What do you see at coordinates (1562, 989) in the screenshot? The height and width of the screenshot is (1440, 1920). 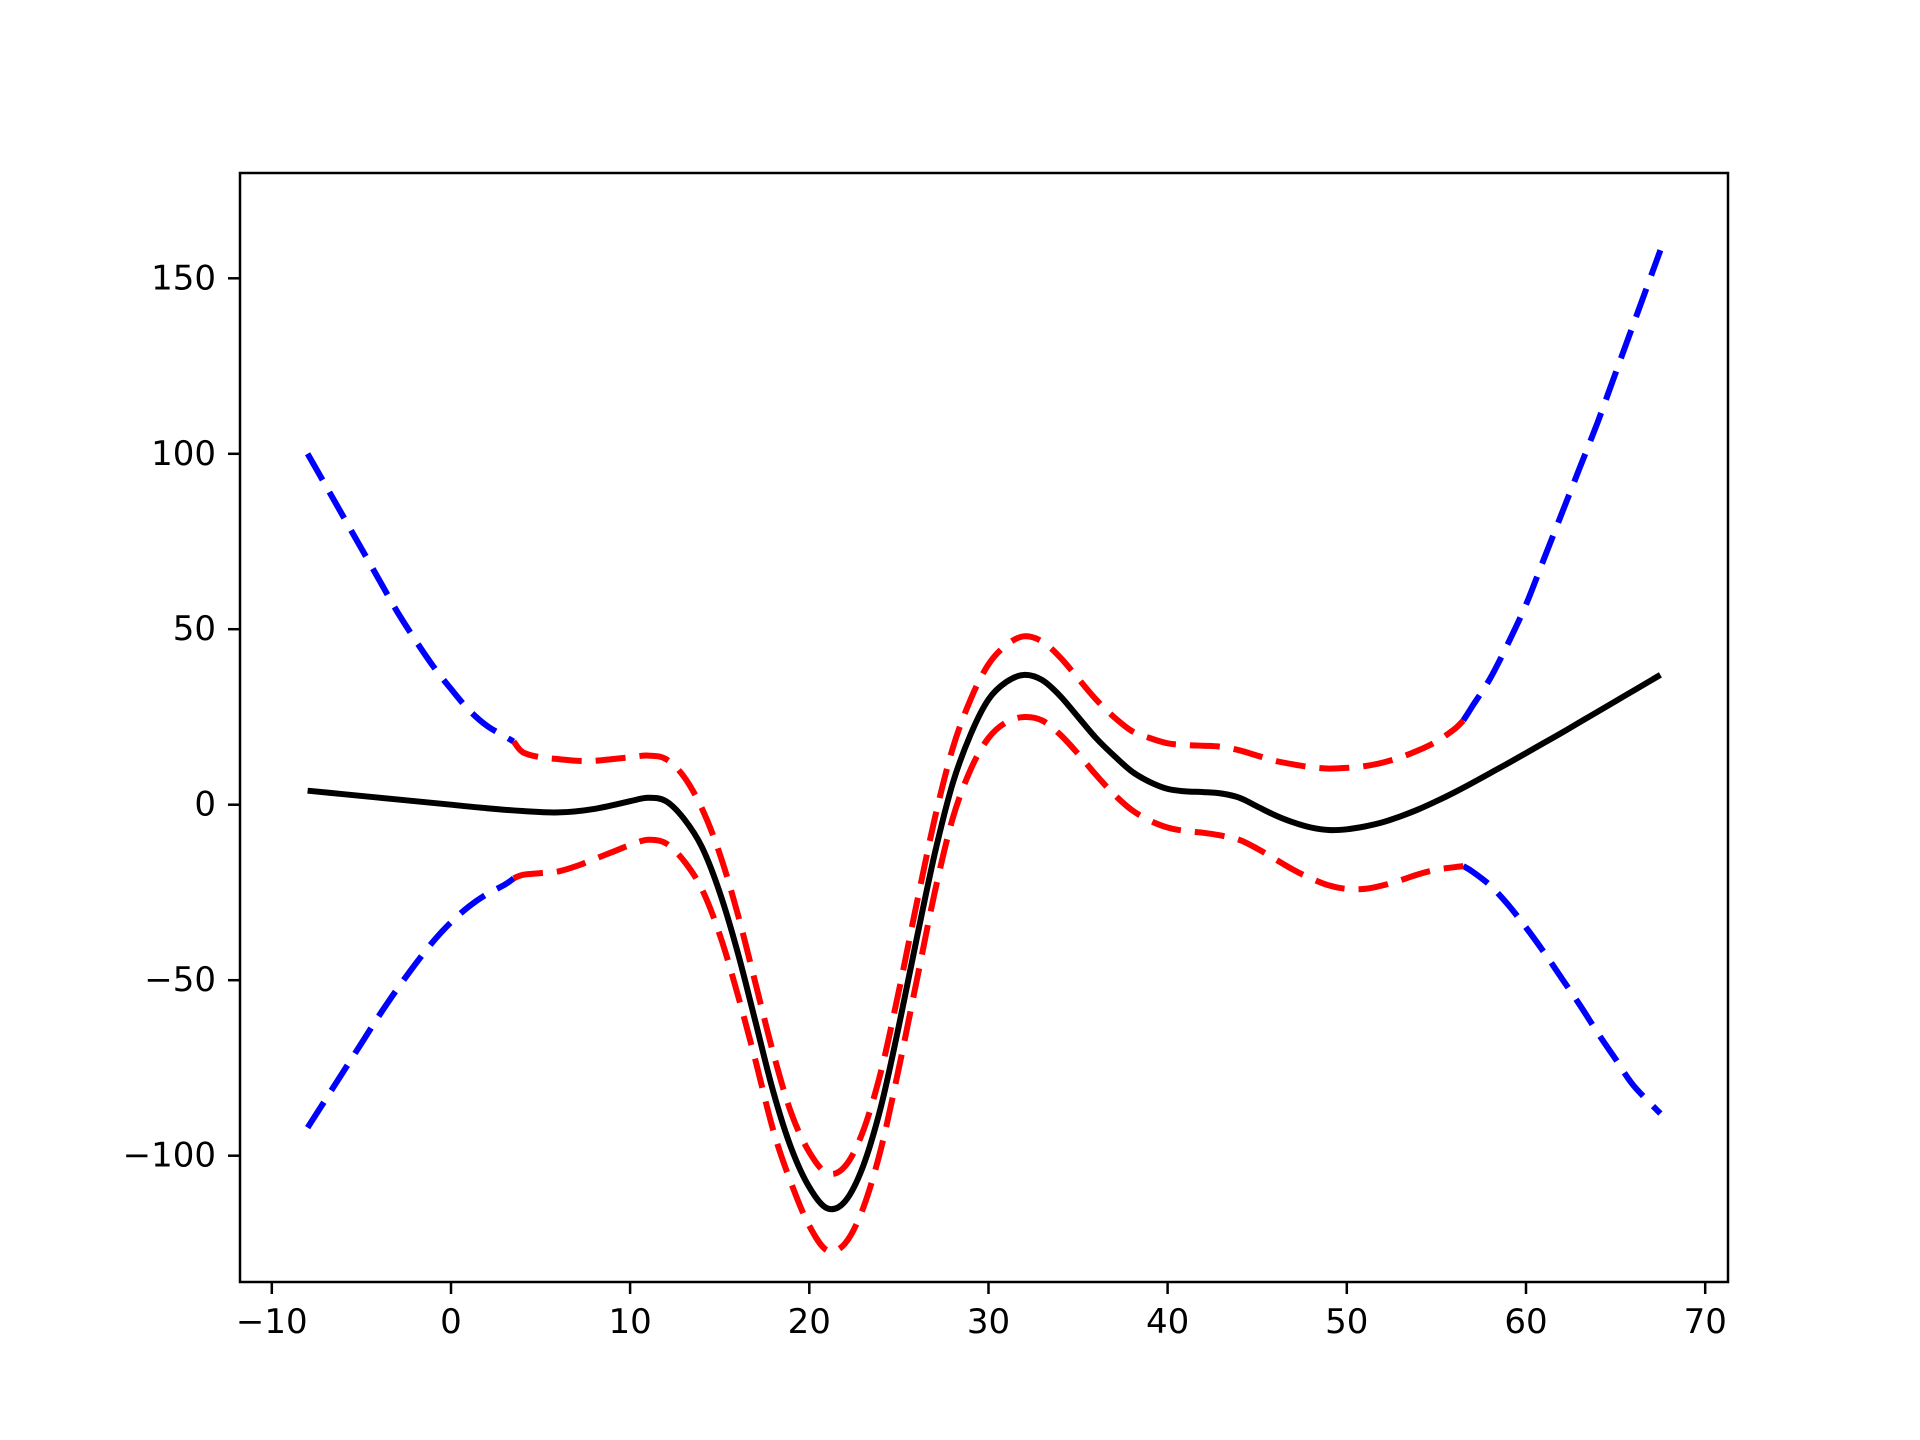 I see `series-lower-confidence-band-extrapolation-right` at bounding box center [1562, 989].